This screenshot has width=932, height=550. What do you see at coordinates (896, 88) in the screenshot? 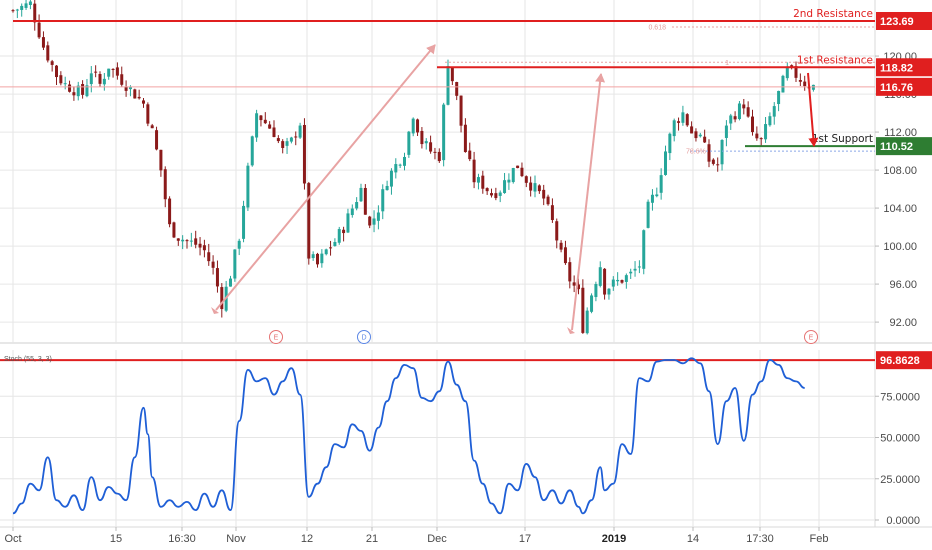
I see `price-tag-label: 116.76` at bounding box center [896, 88].